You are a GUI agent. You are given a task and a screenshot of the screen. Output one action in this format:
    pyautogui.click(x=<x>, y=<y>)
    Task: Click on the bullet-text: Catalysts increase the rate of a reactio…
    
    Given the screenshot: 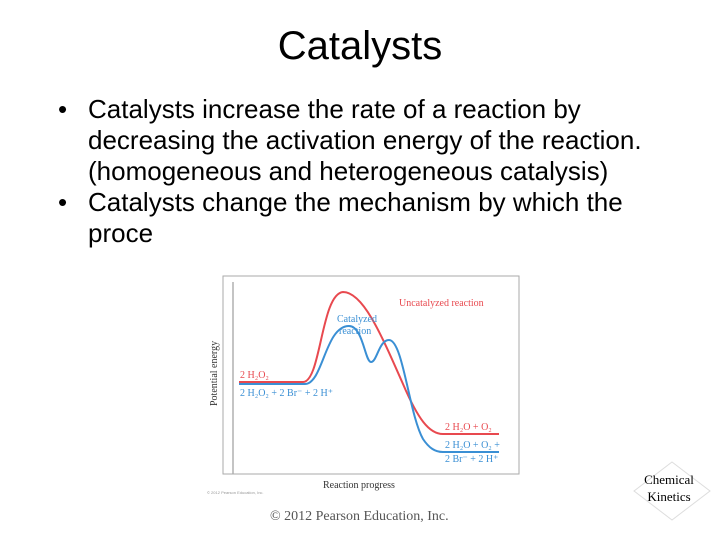 What is the action you would take?
    pyautogui.click(x=365, y=140)
    